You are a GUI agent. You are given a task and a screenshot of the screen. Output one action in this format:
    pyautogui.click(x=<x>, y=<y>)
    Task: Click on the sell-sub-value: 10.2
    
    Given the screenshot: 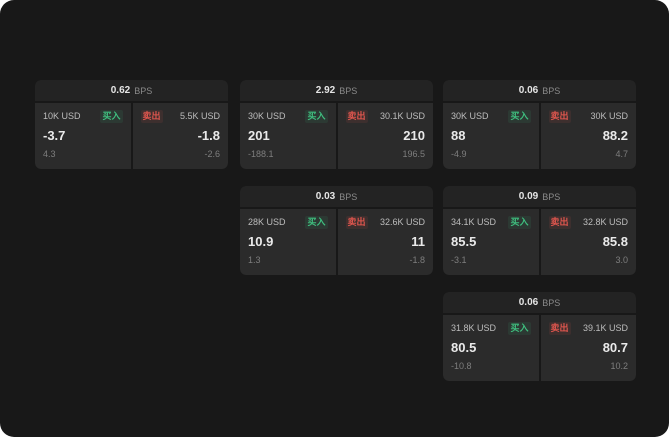 What is the action you would take?
    pyautogui.click(x=619, y=366)
    